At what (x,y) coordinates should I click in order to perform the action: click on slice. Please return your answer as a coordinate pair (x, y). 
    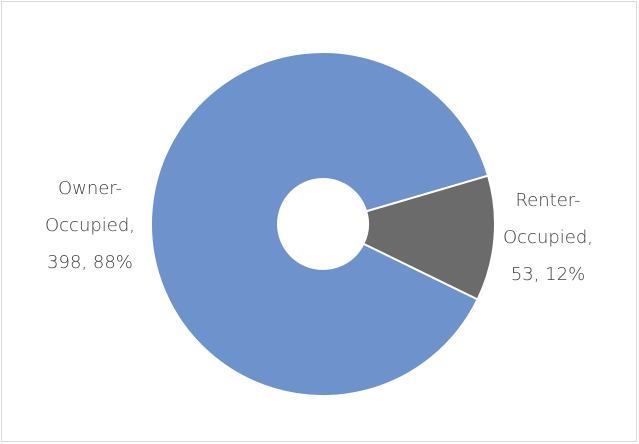
    Looking at the image, I should click on (429, 237).